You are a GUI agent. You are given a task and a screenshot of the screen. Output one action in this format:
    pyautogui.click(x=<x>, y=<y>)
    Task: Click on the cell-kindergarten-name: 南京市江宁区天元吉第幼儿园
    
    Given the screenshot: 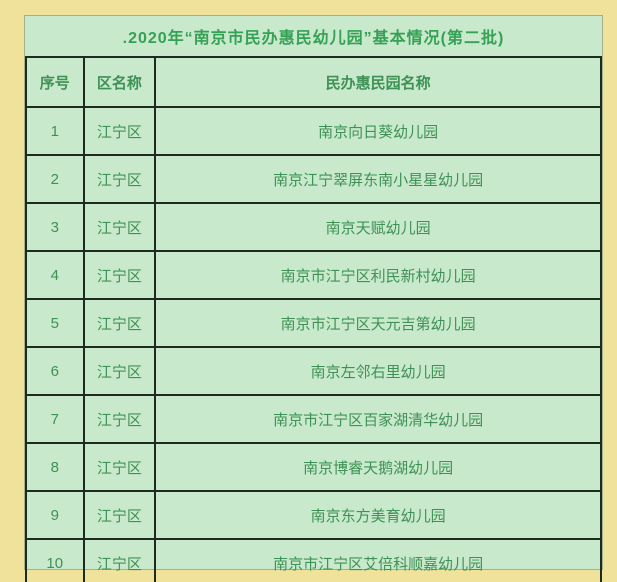 What is the action you would take?
    pyautogui.click(x=378, y=323)
    